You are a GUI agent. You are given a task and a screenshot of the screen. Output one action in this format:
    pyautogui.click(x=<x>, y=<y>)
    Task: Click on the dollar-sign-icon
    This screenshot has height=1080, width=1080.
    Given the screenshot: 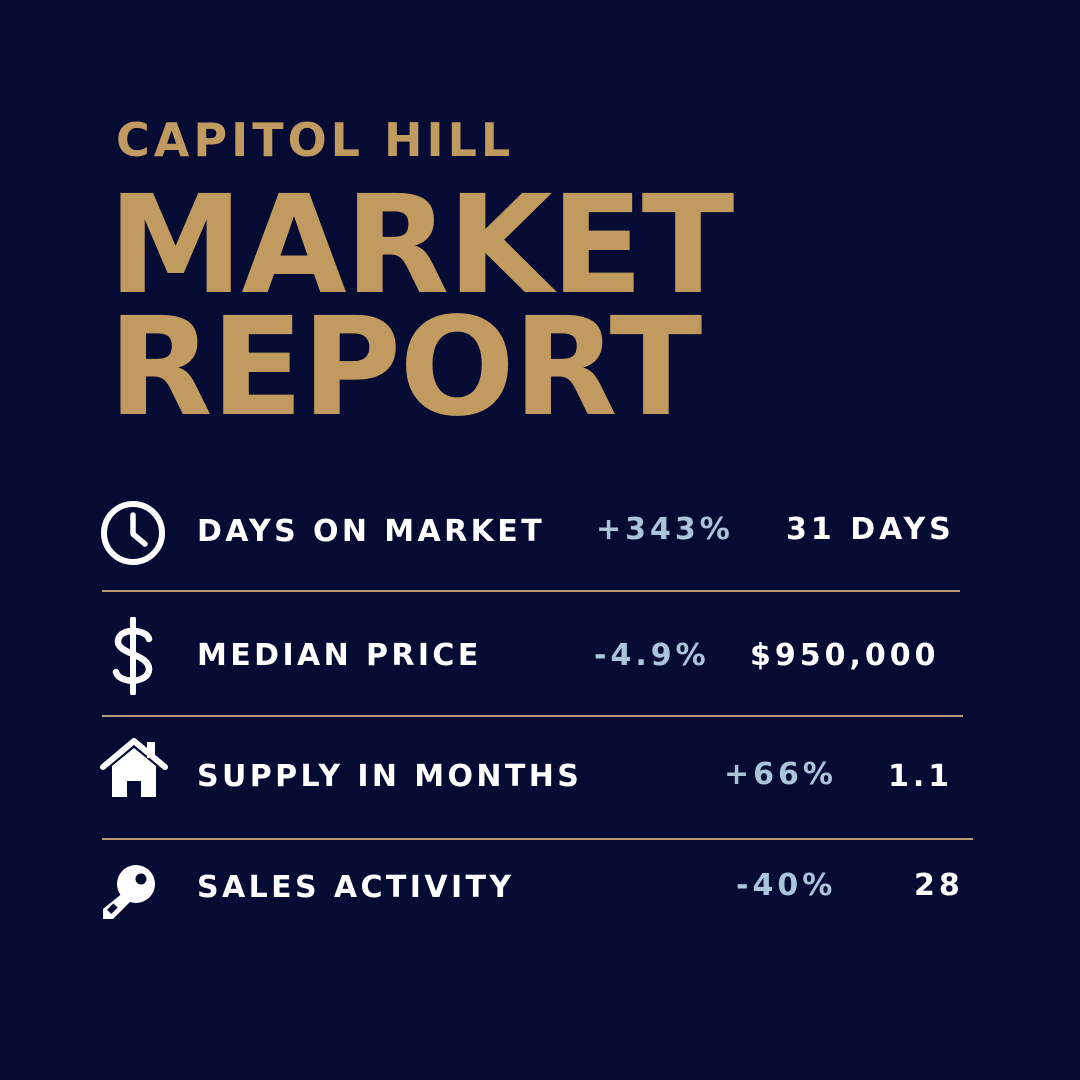 What is the action you would take?
    pyautogui.click(x=132, y=656)
    